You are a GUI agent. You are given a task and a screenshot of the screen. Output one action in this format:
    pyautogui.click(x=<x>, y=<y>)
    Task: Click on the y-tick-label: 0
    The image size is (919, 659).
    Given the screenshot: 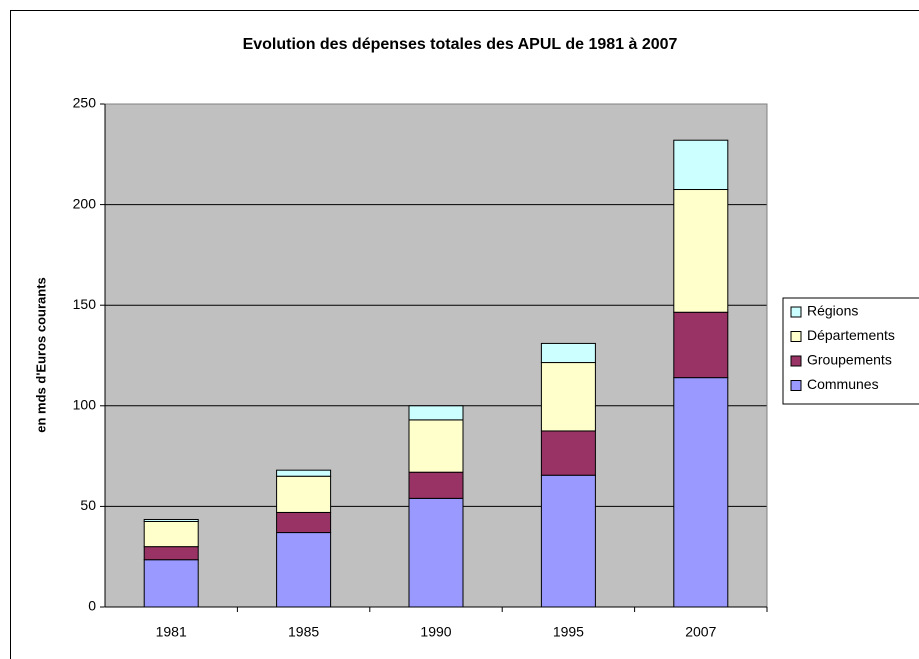 What is the action you would take?
    pyautogui.click(x=92, y=606)
    